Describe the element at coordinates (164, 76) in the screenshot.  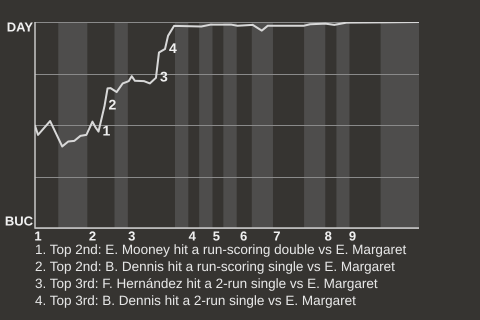
I see `text: 3` at that location.